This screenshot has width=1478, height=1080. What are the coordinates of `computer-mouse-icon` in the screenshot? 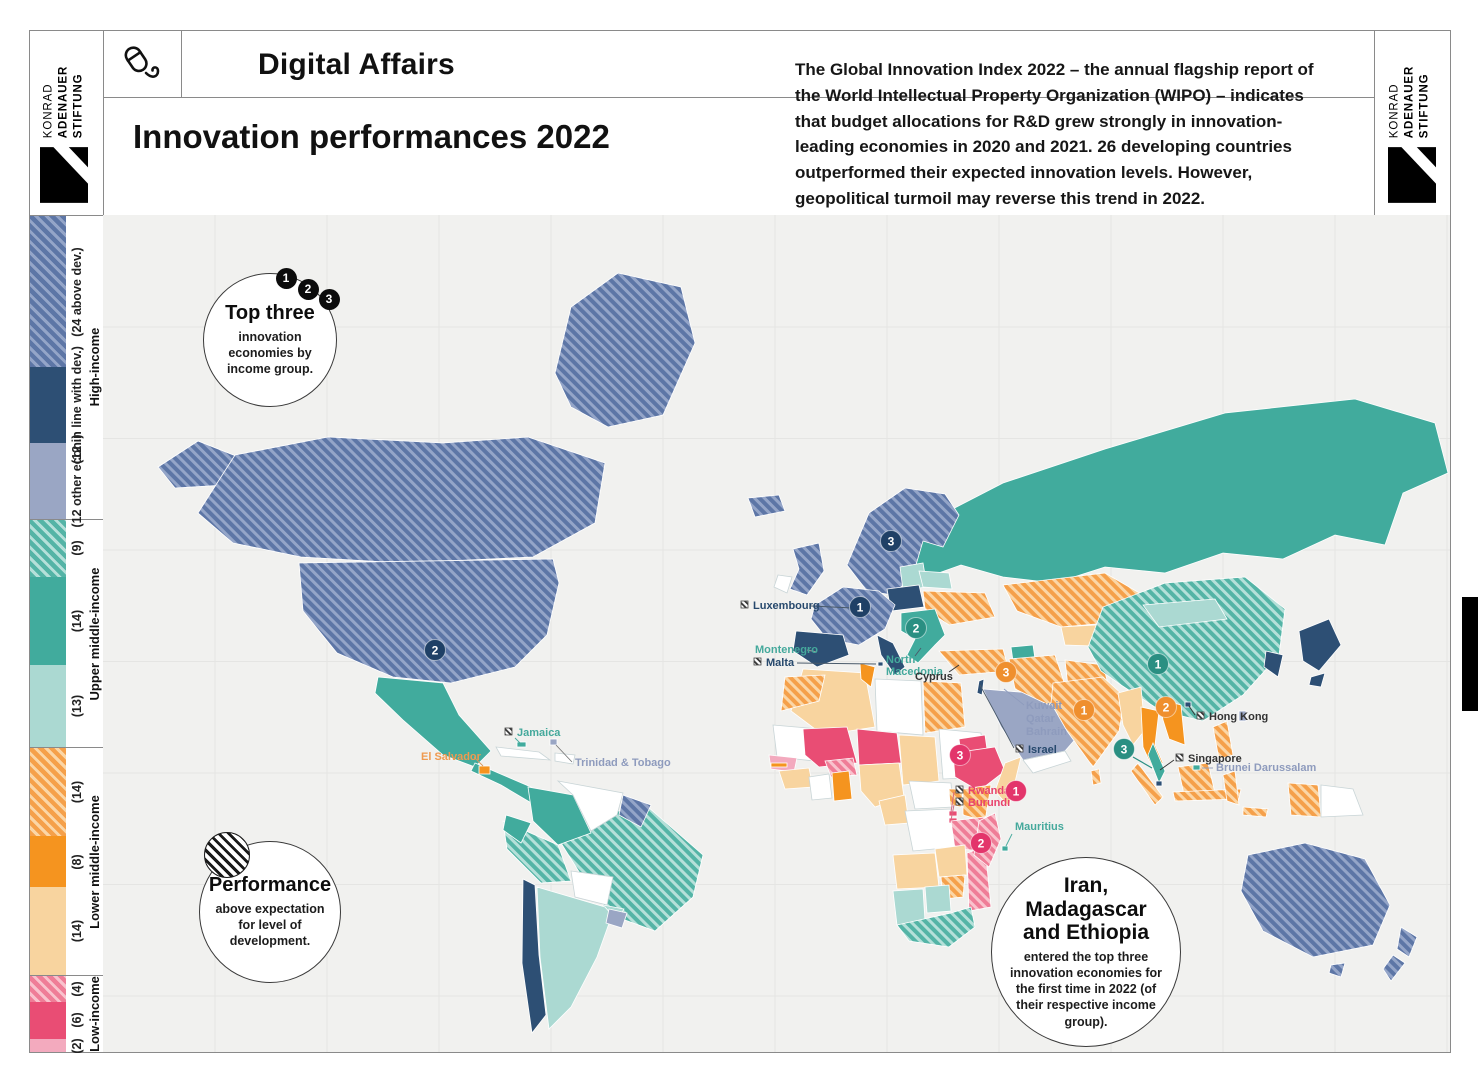 It's located at (142, 62).